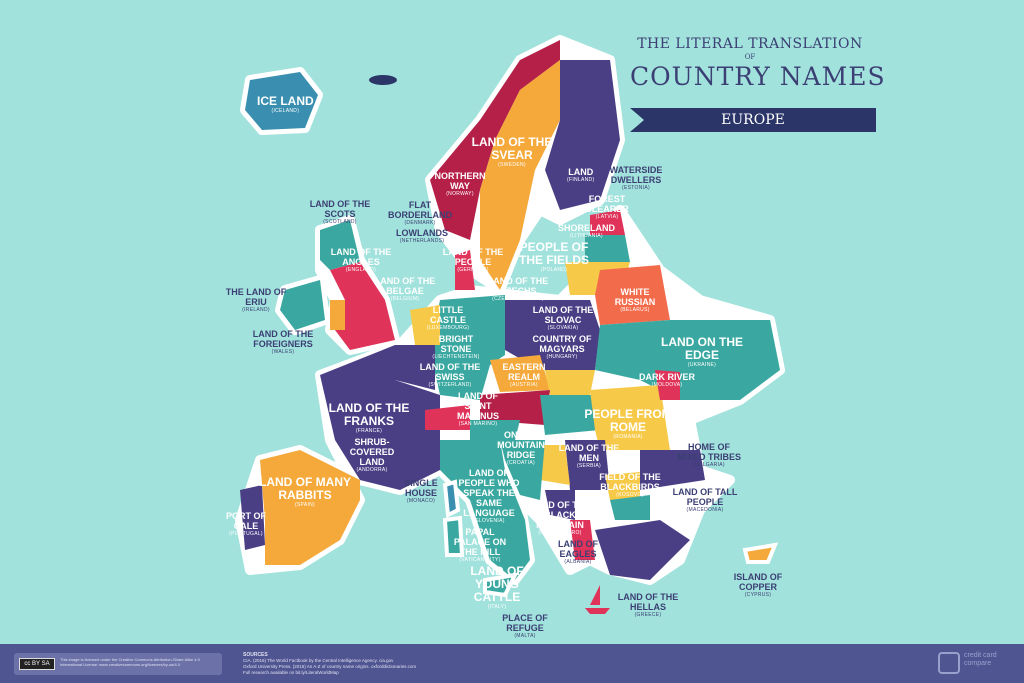 This screenshot has height=683, width=1024. Describe the element at coordinates (560, 505) in the screenshot. I see `country-montenegro` at that location.